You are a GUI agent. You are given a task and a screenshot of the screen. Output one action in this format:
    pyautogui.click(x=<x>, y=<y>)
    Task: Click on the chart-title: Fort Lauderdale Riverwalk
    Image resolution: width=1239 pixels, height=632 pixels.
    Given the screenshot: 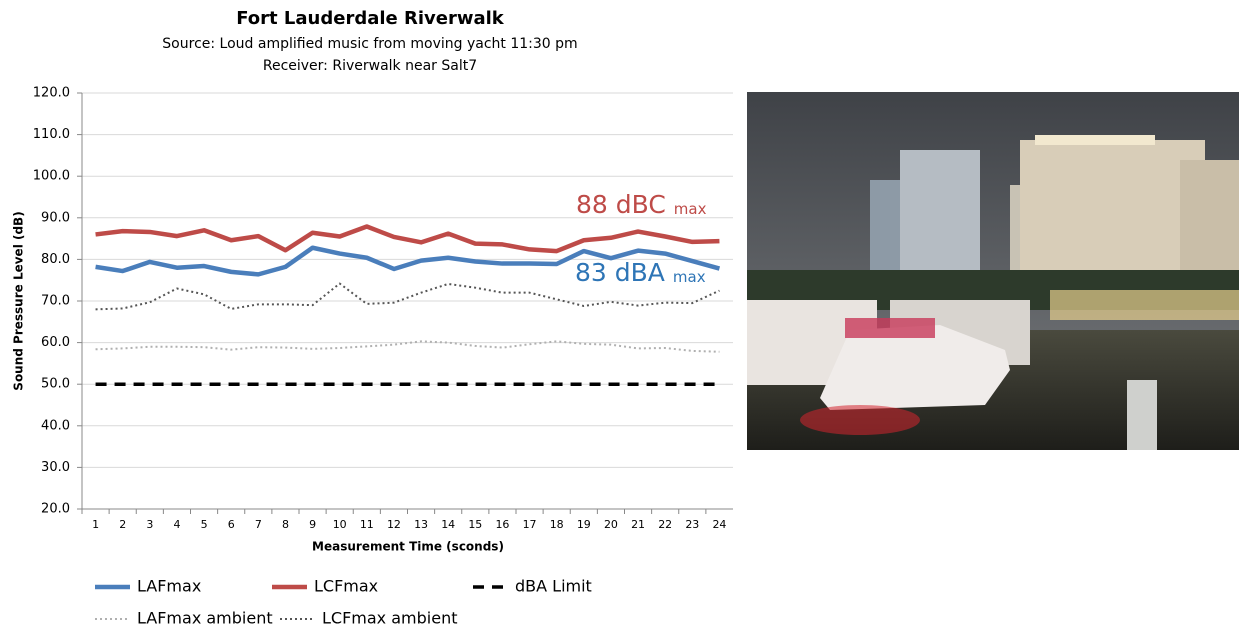 What is the action you would take?
    pyautogui.click(x=370, y=18)
    